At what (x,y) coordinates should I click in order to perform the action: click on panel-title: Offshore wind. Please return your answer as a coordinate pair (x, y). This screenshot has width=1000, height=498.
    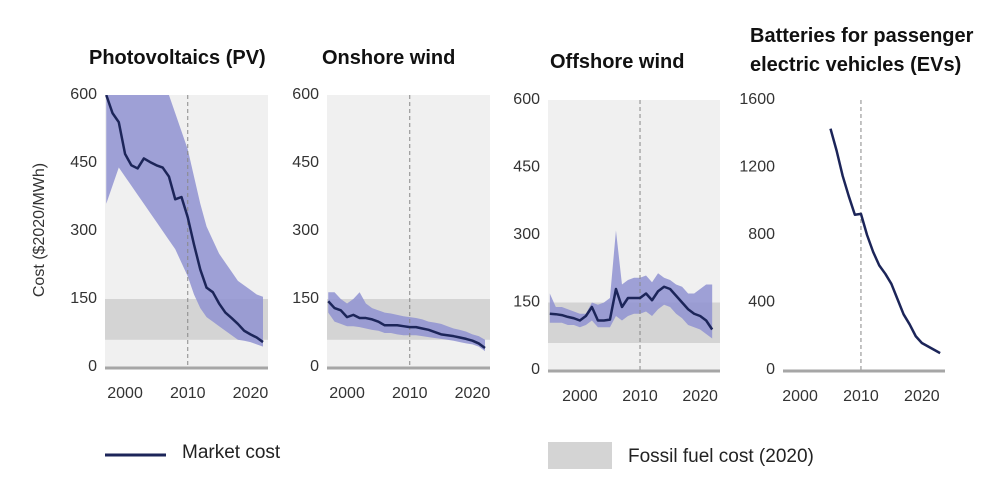
    Looking at the image, I should click on (617, 62).